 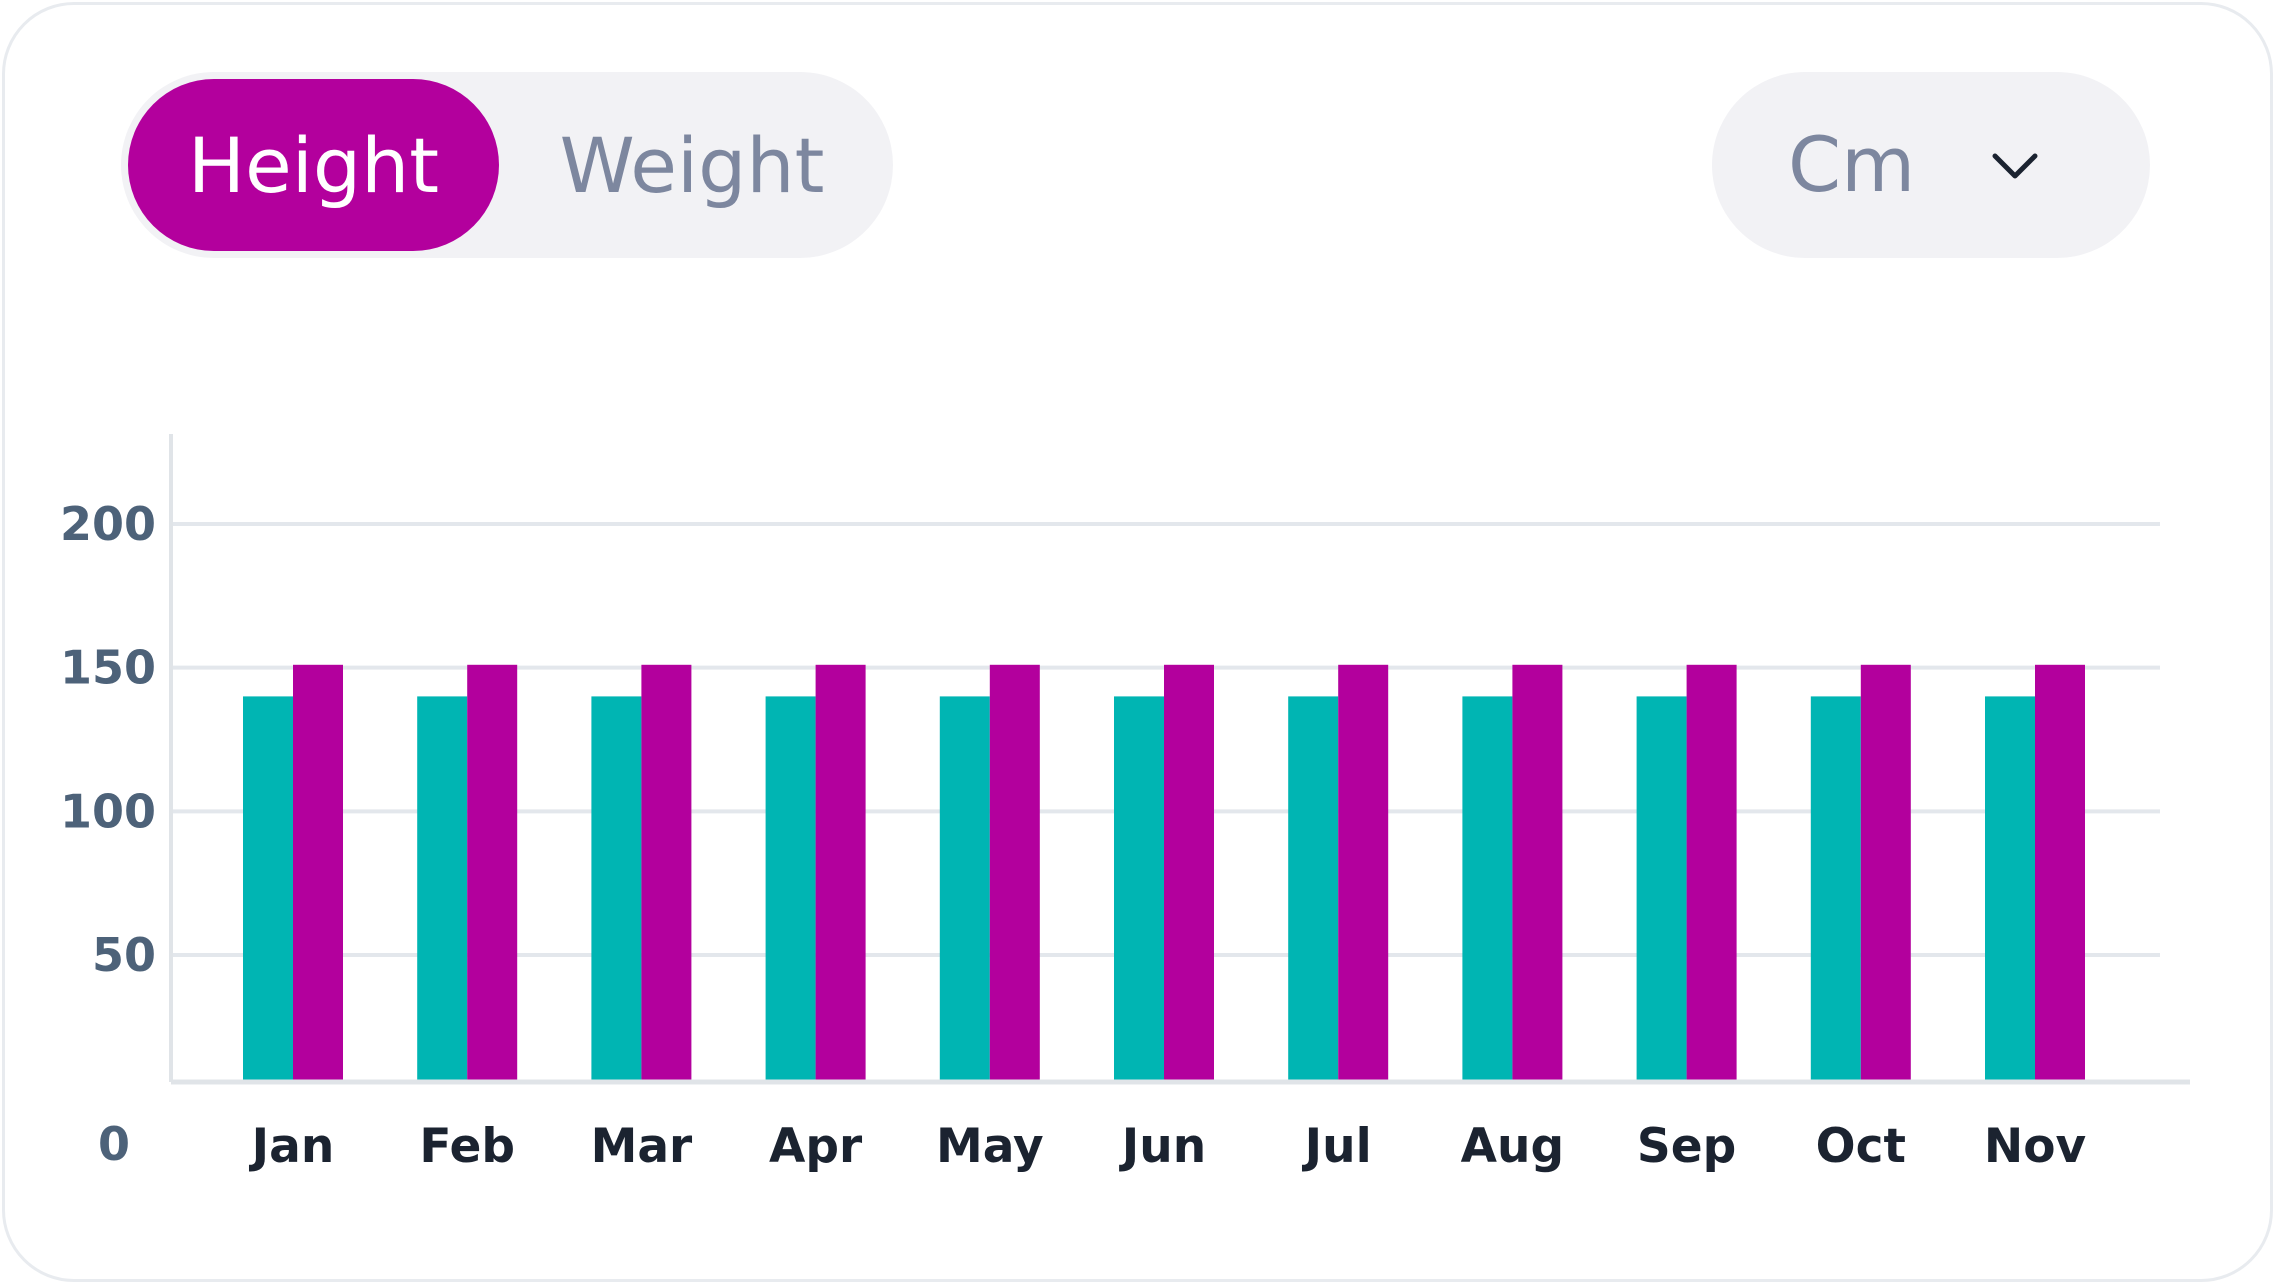 I want to click on x-tick-label: May, so click(x=990, y=1146).